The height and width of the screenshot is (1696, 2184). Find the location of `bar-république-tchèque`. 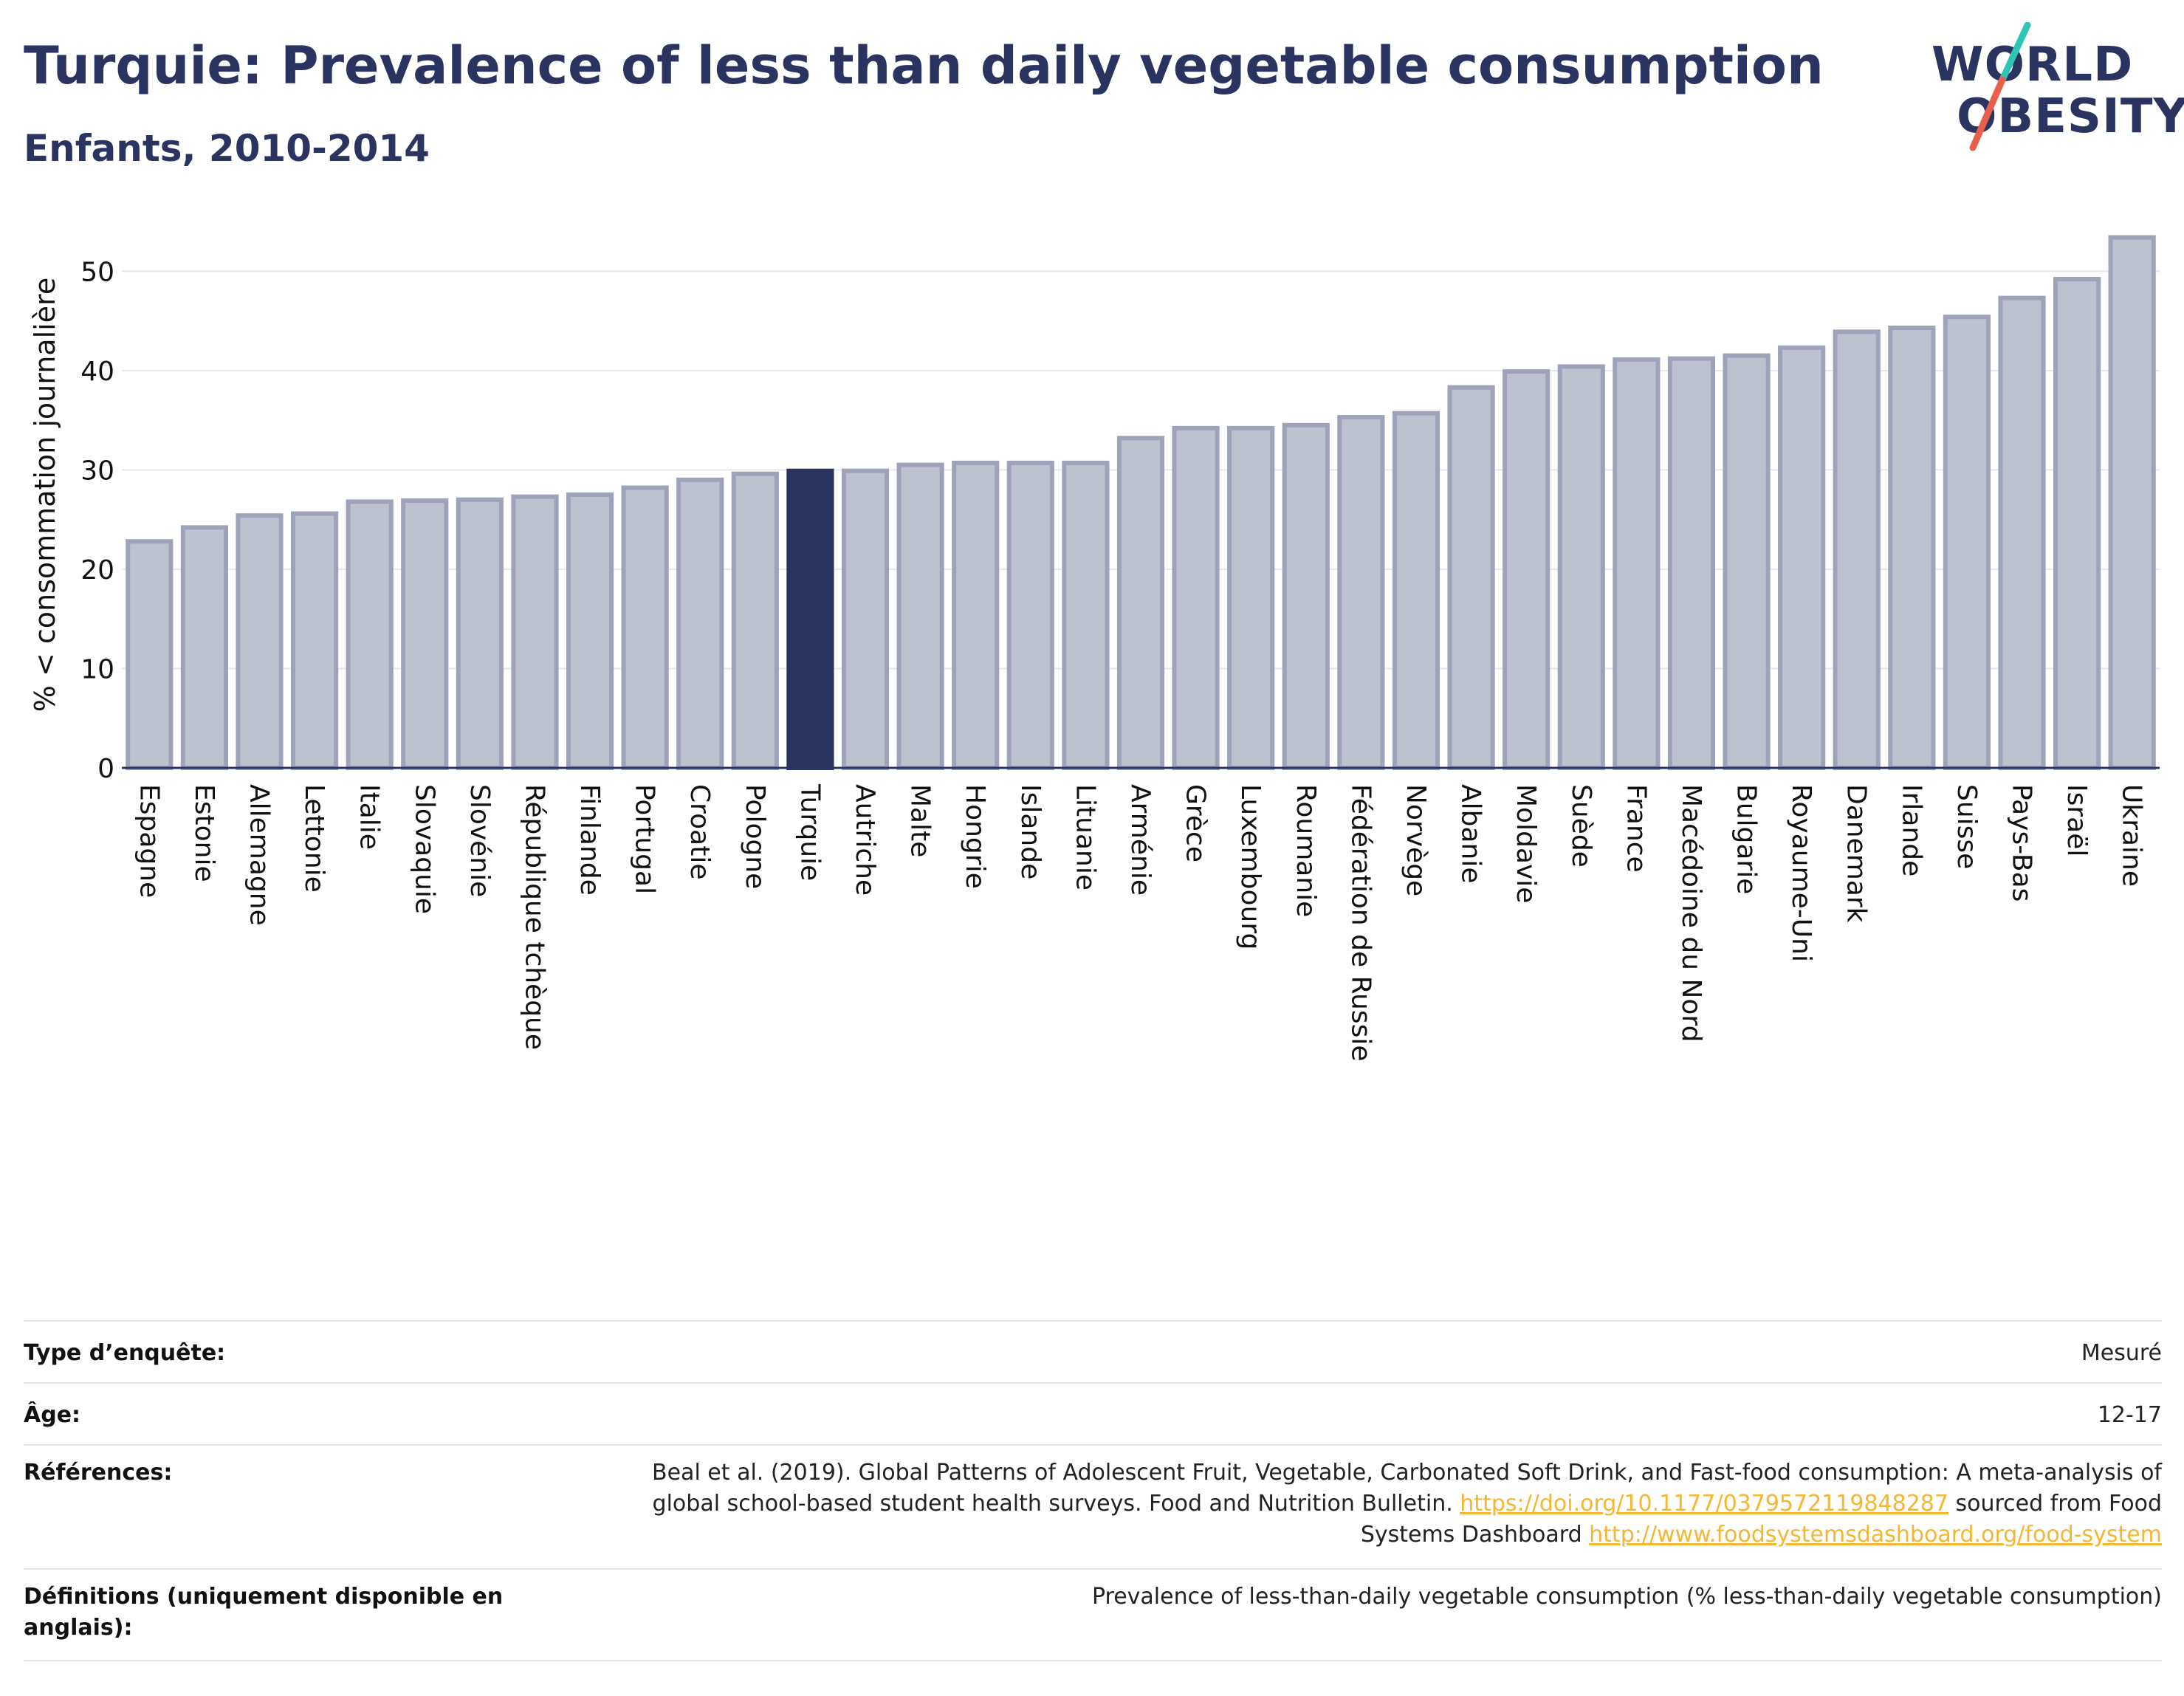

bar-république-tchèque is located at coordinates (535, 632).